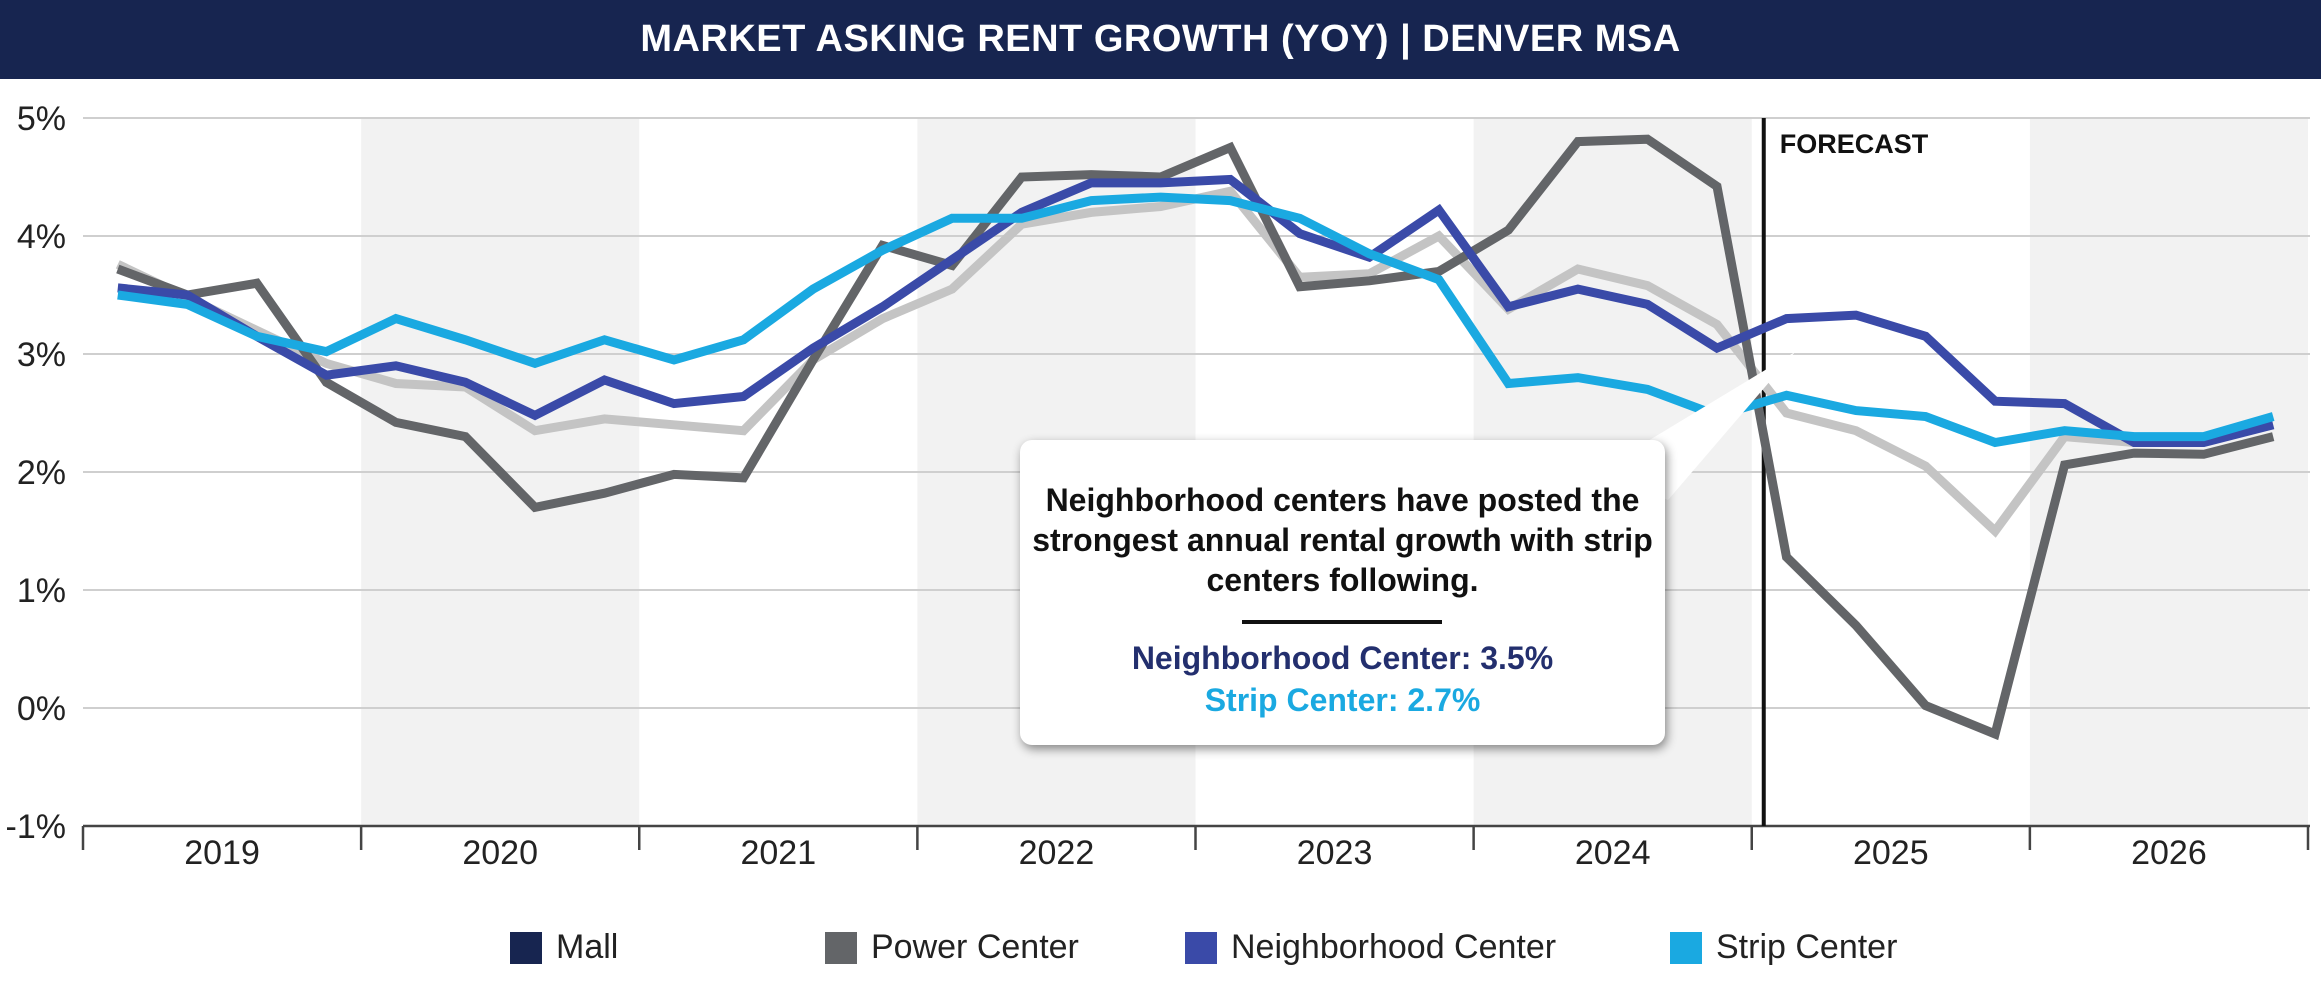 The width and height of the screenshot is (2321, 995). Describe the element at coordinates (500, 853) in the screenshot. I see `x-year-label: 2020` at that location.